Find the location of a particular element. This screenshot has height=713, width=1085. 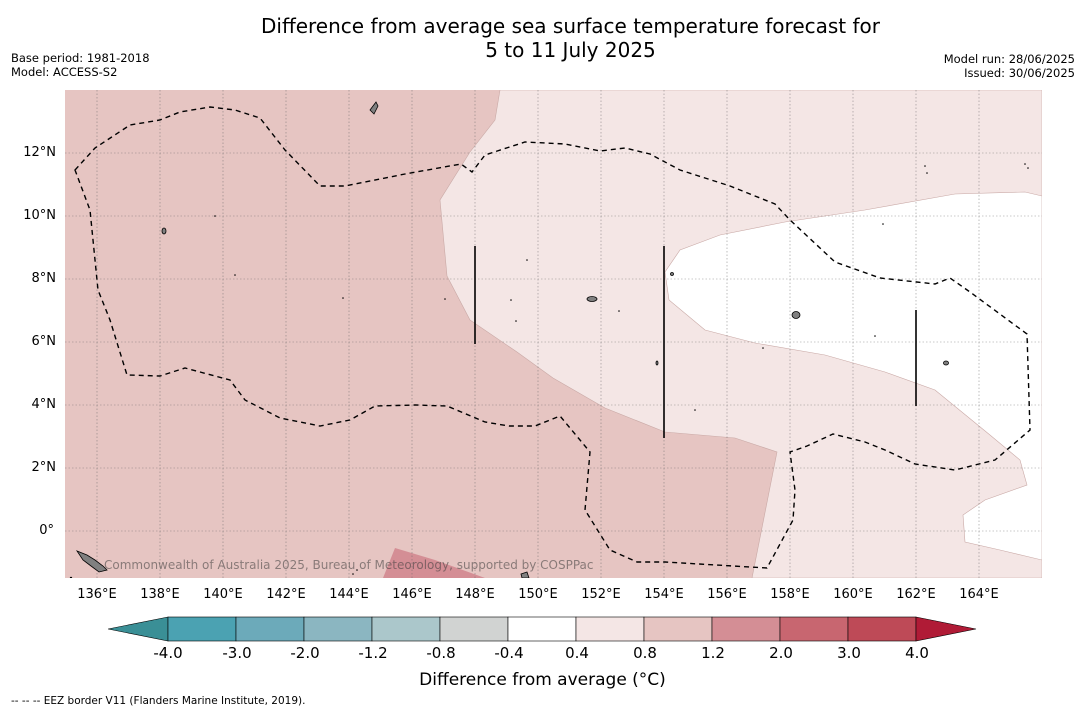

colorbar-tick: -0.4 is located at coordinates (509, 653).